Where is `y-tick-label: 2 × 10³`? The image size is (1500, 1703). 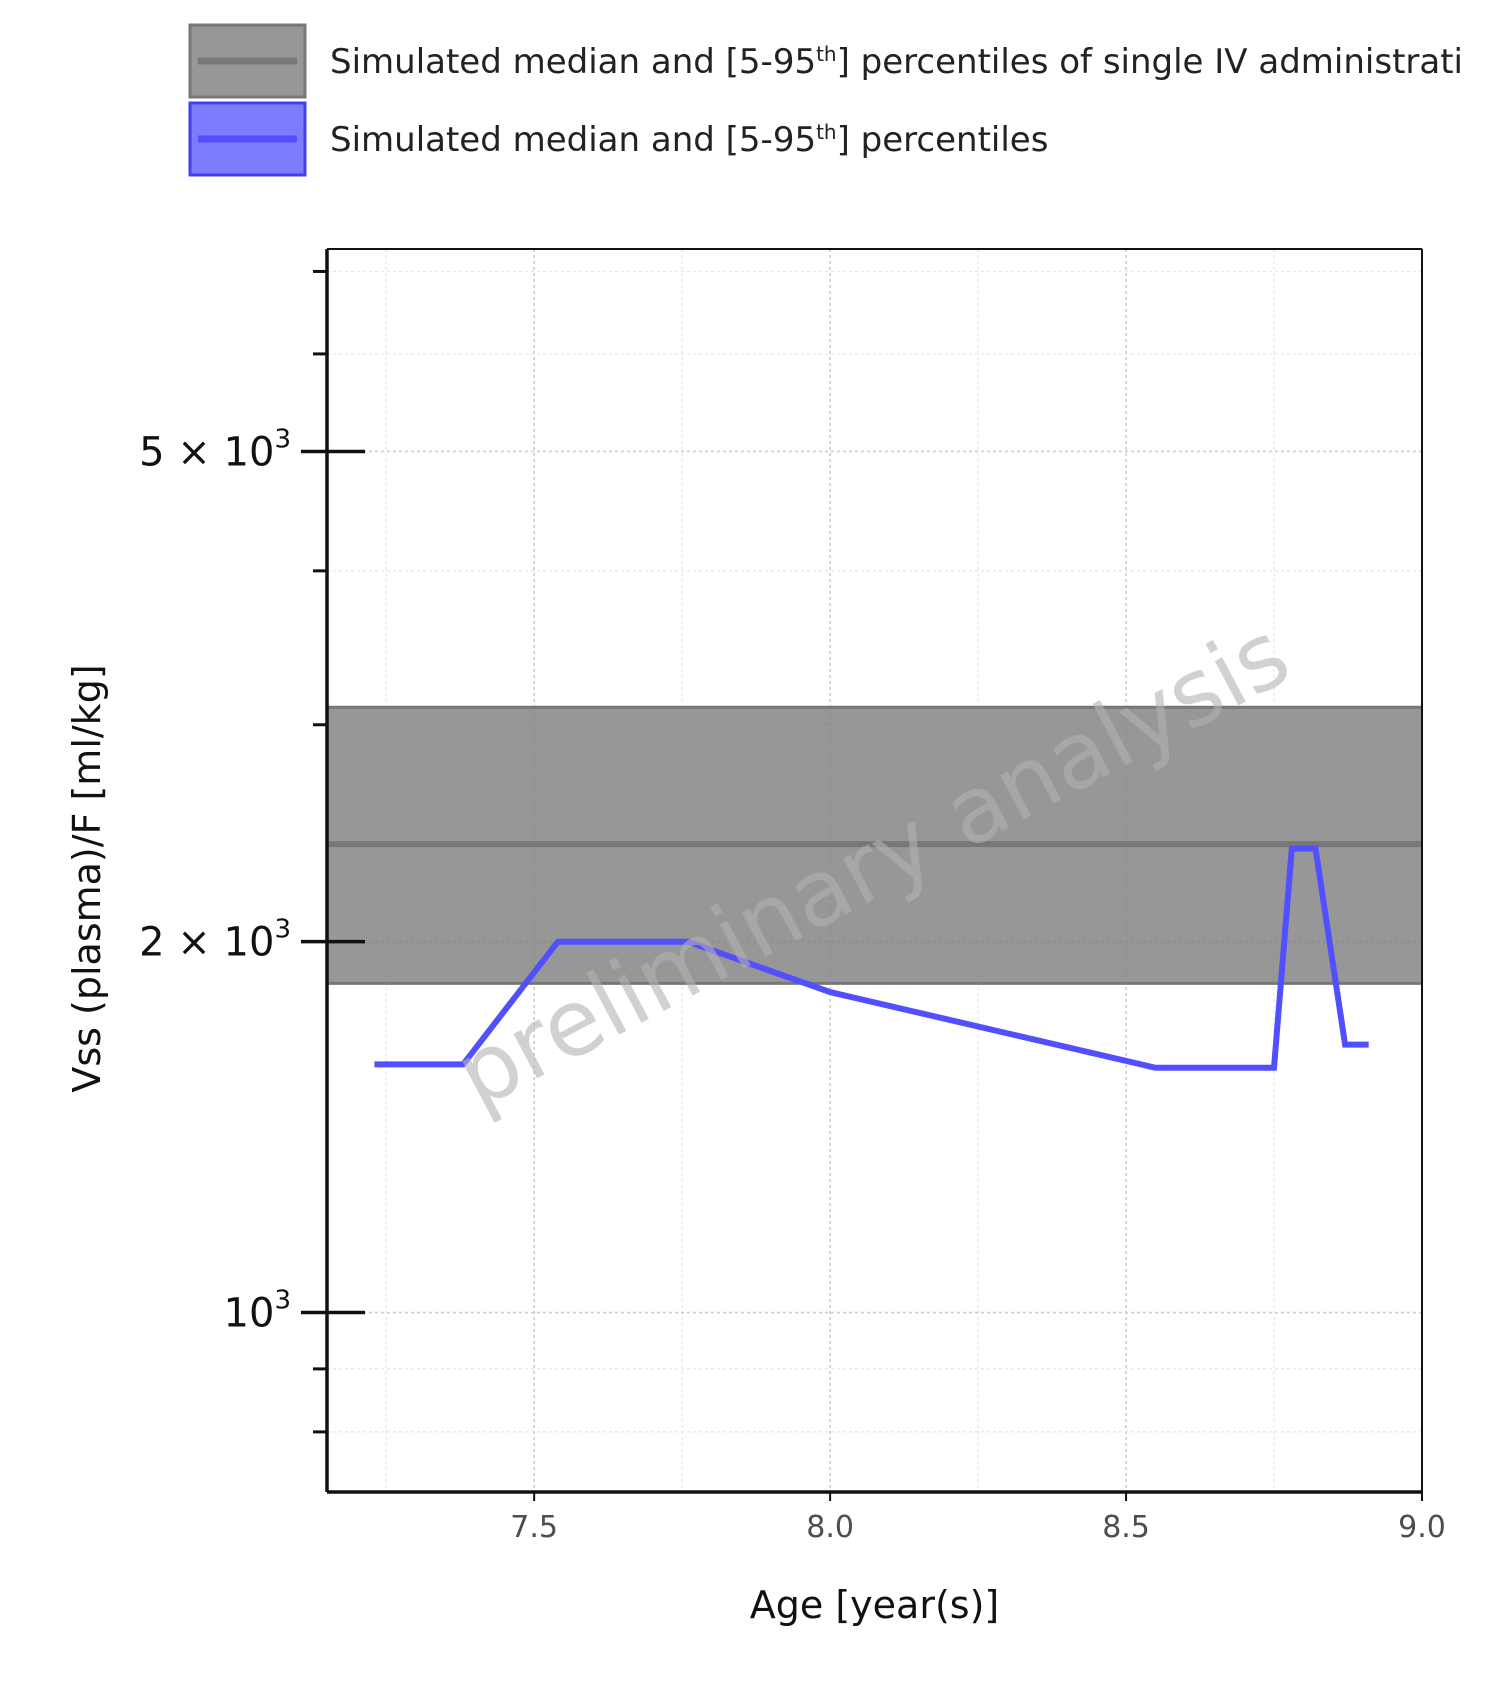 y-tick-label: 2 × 10³ is located at coordinates (215, 940).